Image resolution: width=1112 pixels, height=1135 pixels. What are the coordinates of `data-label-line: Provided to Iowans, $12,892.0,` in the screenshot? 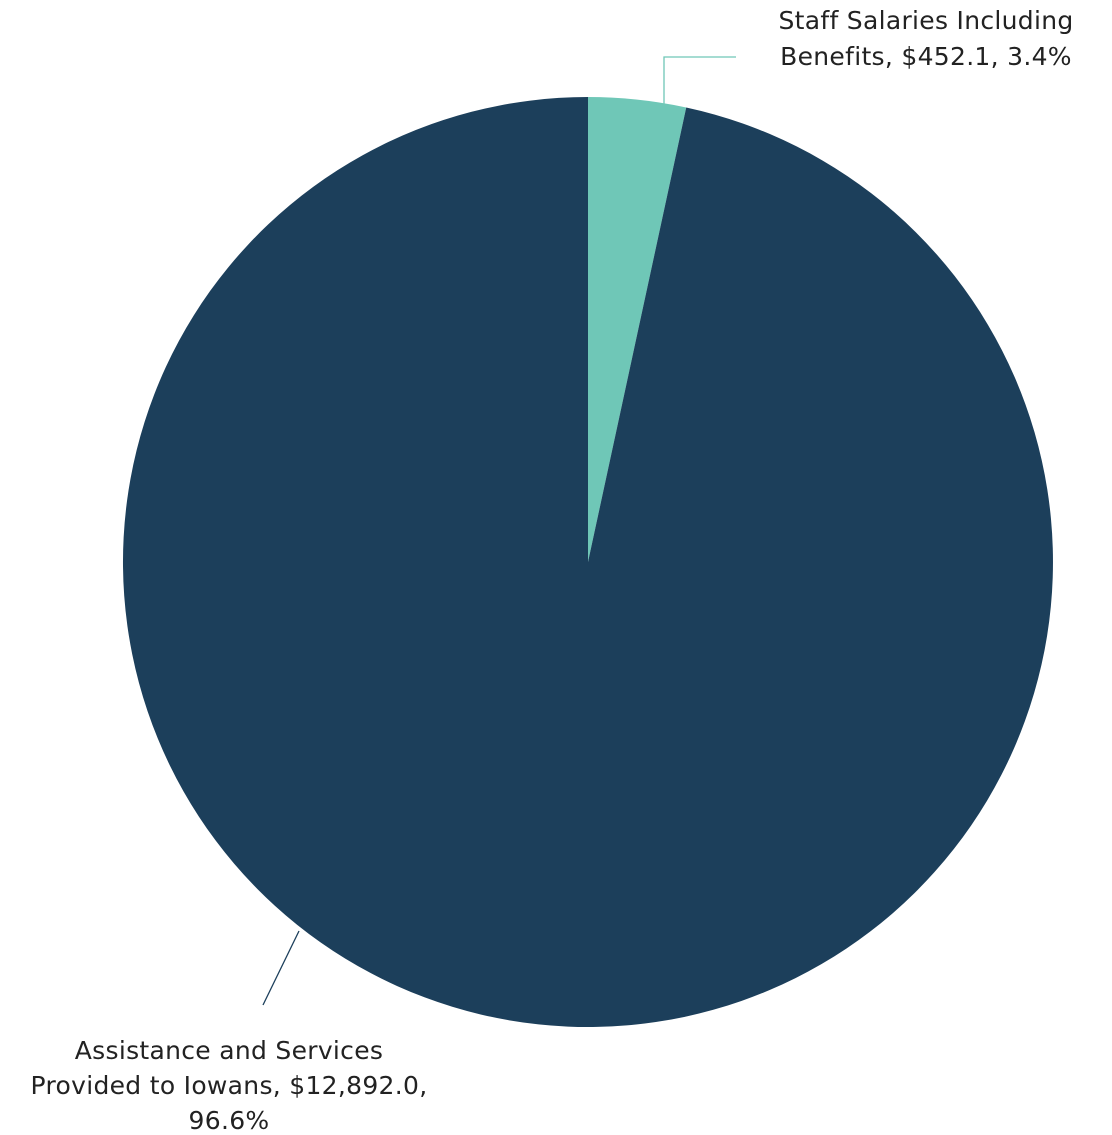 It's located at (229, 1085).